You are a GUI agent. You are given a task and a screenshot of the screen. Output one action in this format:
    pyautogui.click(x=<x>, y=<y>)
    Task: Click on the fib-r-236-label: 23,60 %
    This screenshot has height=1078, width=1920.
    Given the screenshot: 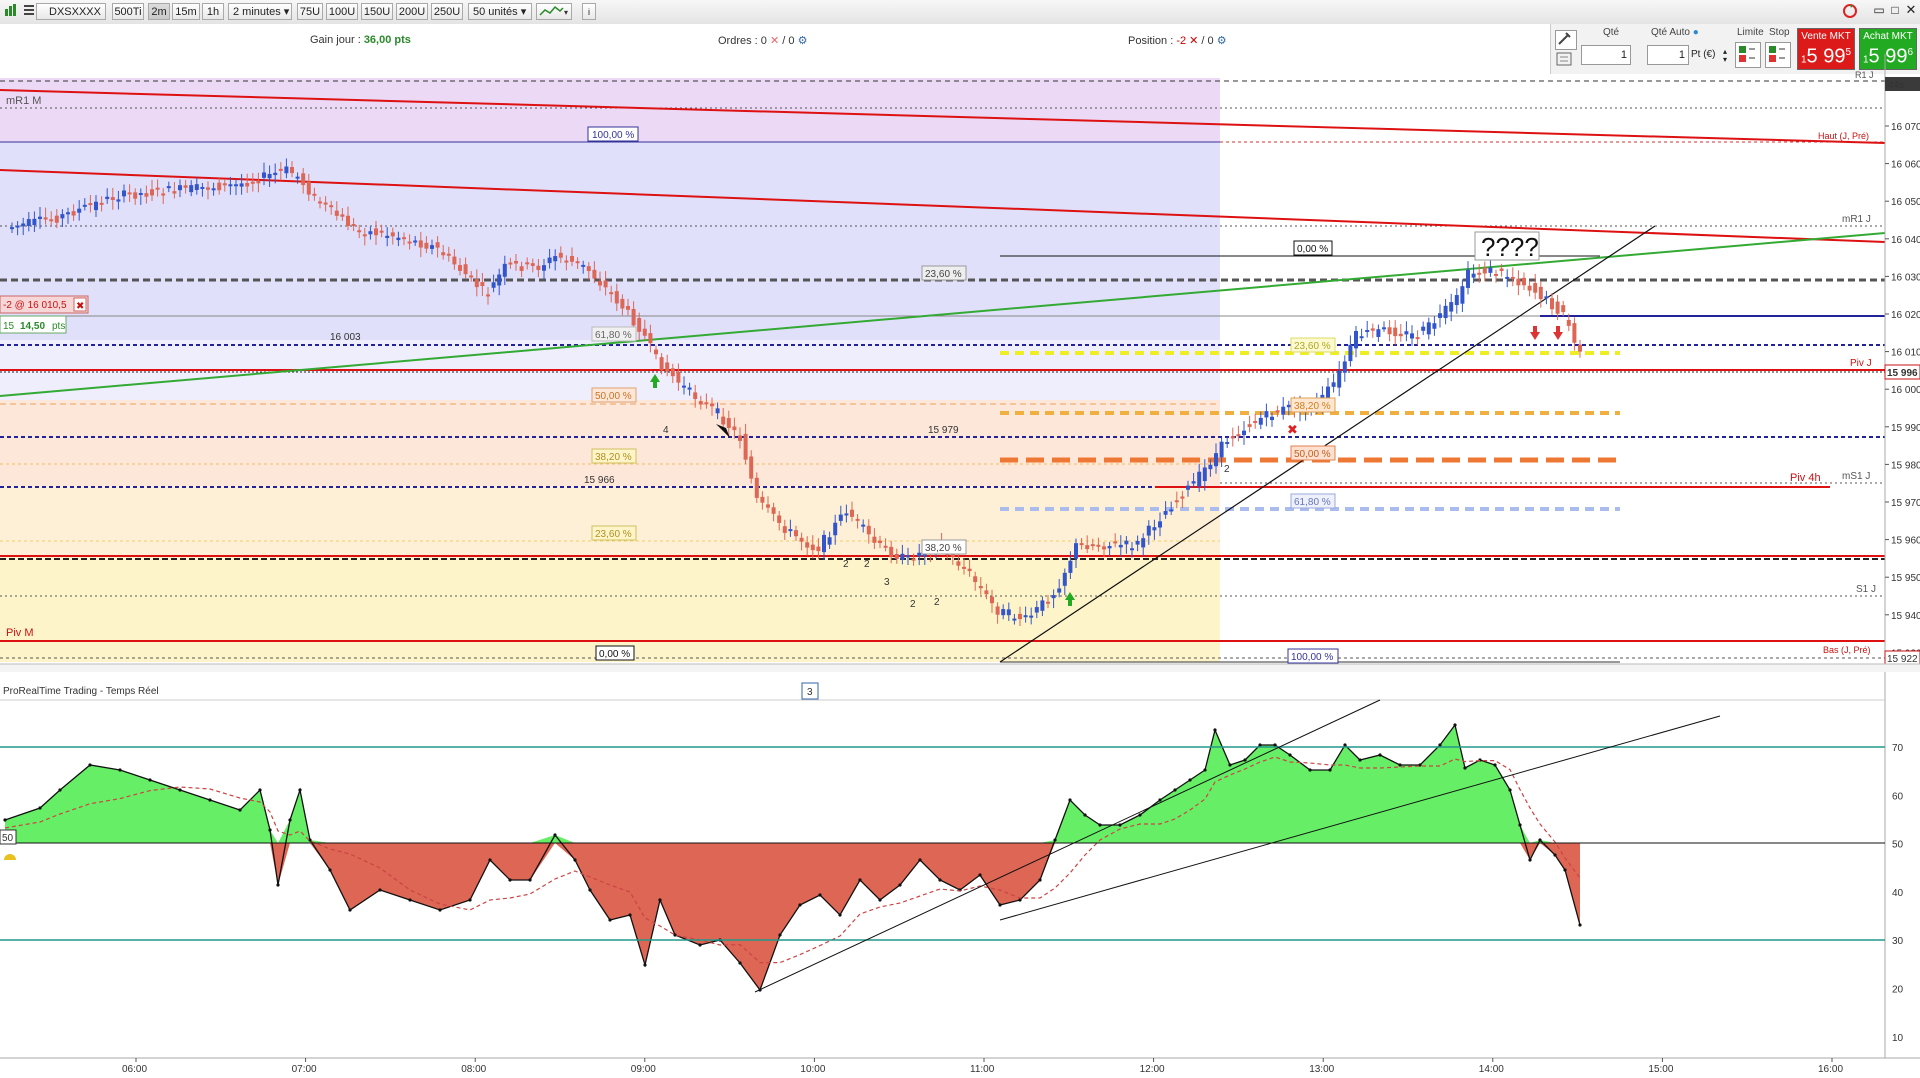 What is the action you would take?
    pyautogui.click(x=1312, y=346)
    